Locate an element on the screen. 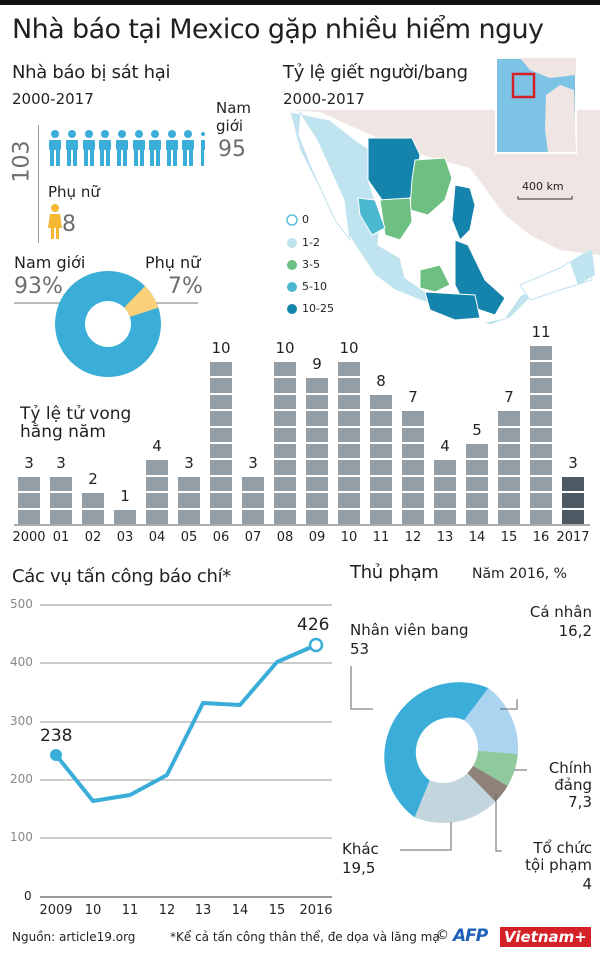 This screenshot has width=600, height=955. bar-value-label: 8 is located at coordinates (381, 380).